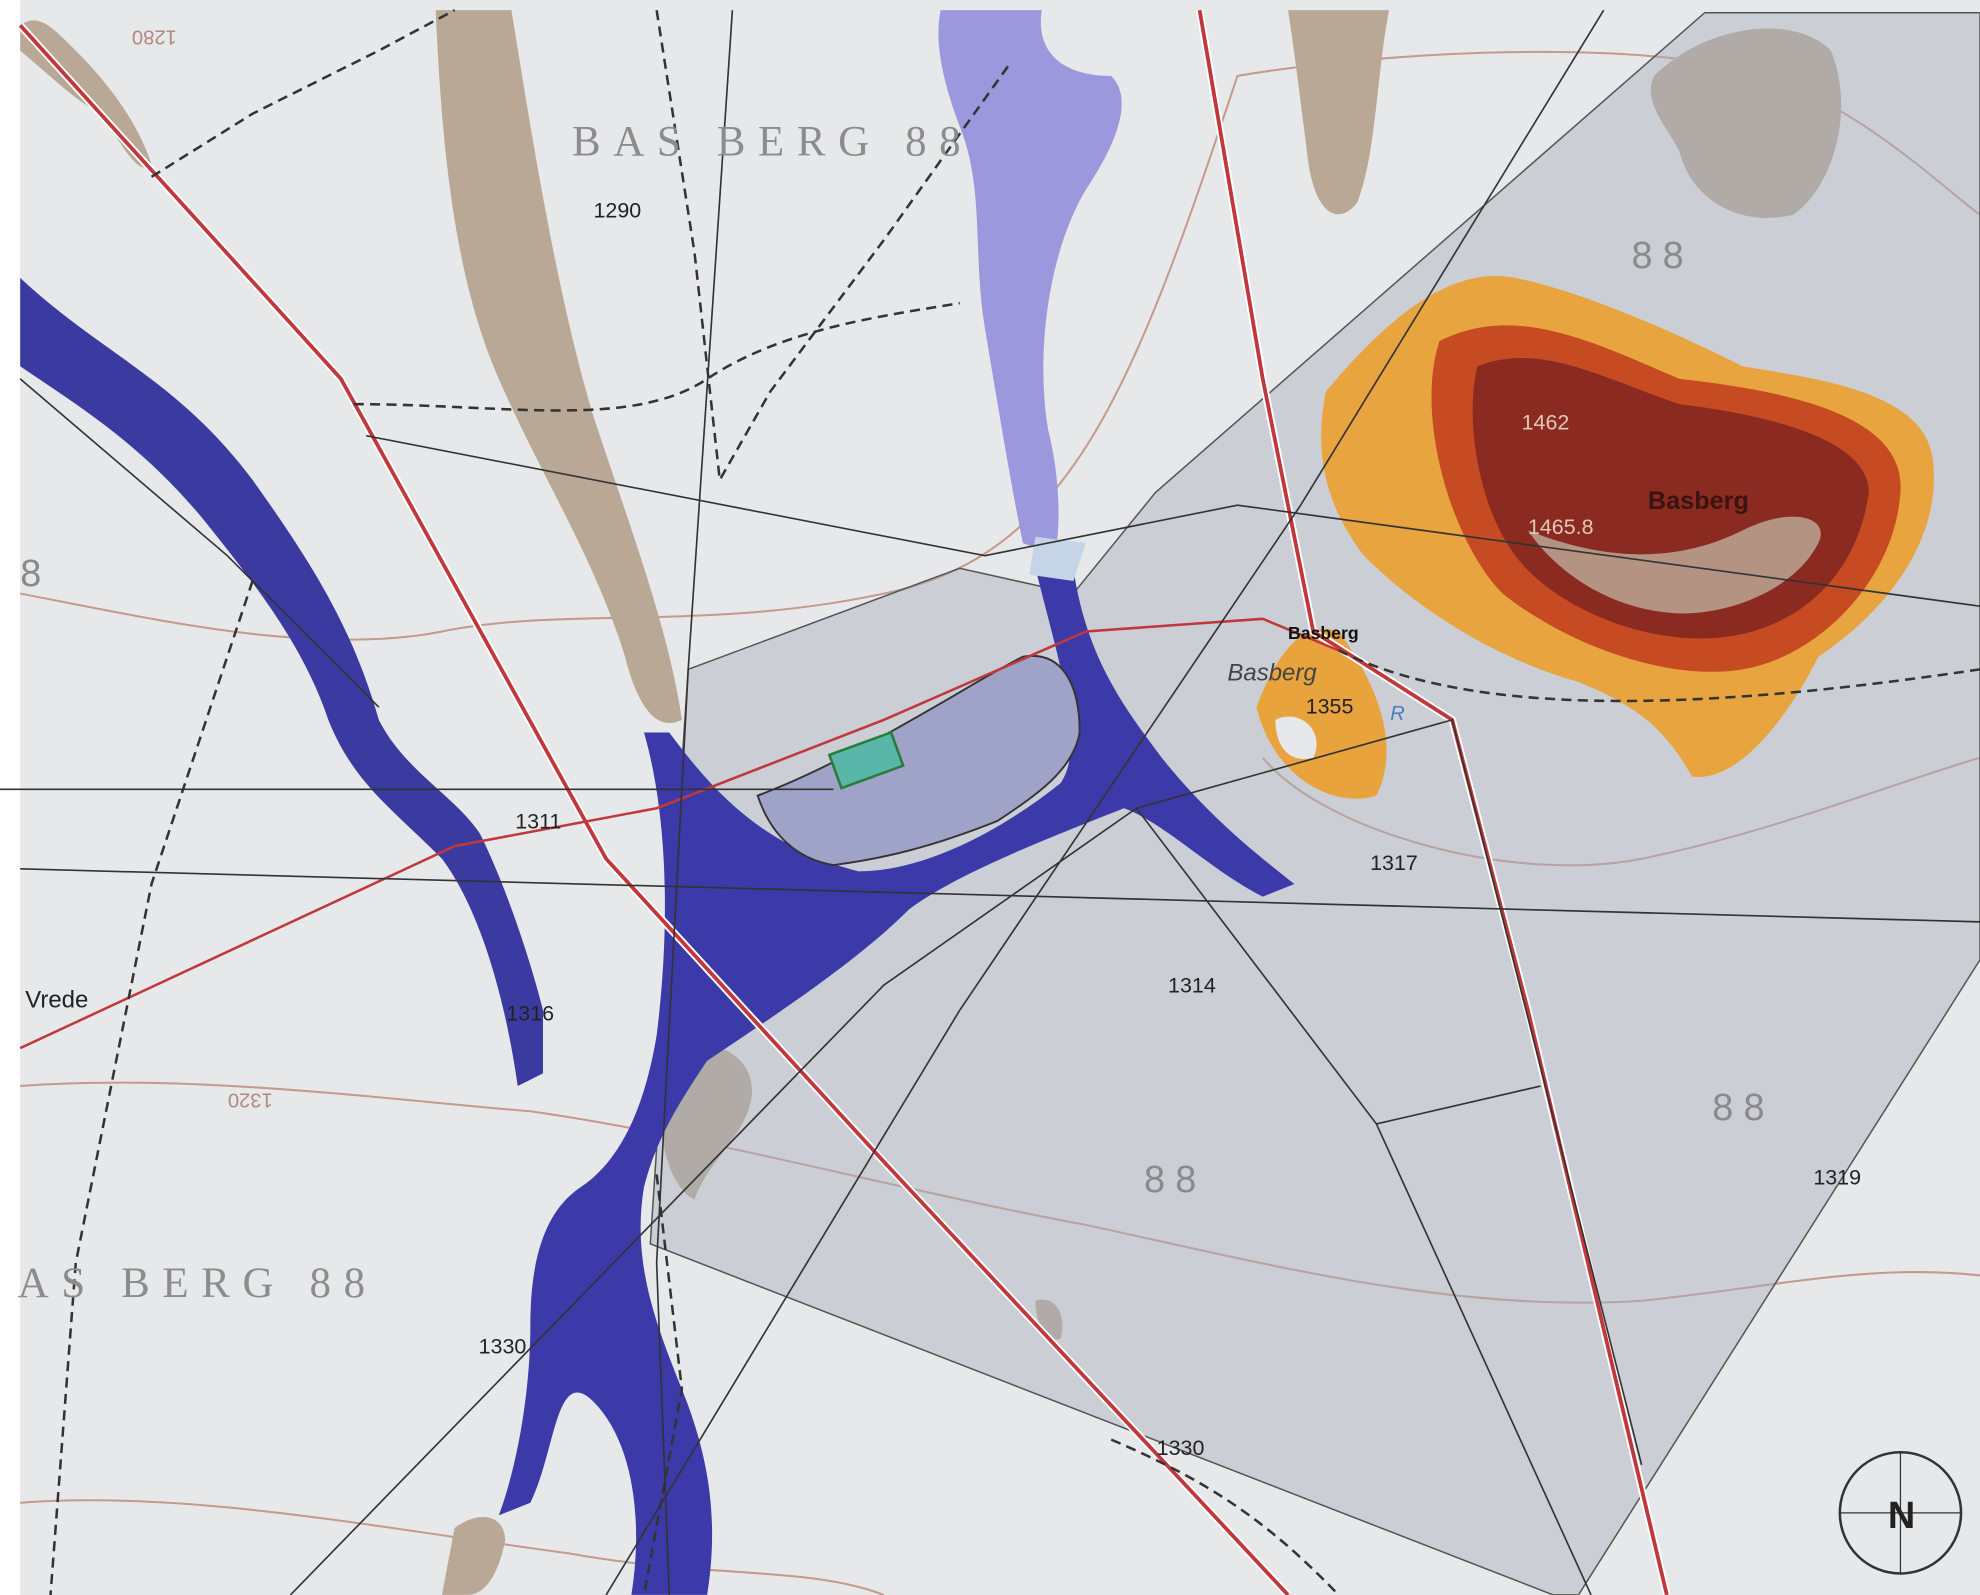 This screenshot has height=1595, width=1980. What do you see at coordinates (10, 797) in the screenshot?
I see `map-margin` at bounding box center [10, 797].